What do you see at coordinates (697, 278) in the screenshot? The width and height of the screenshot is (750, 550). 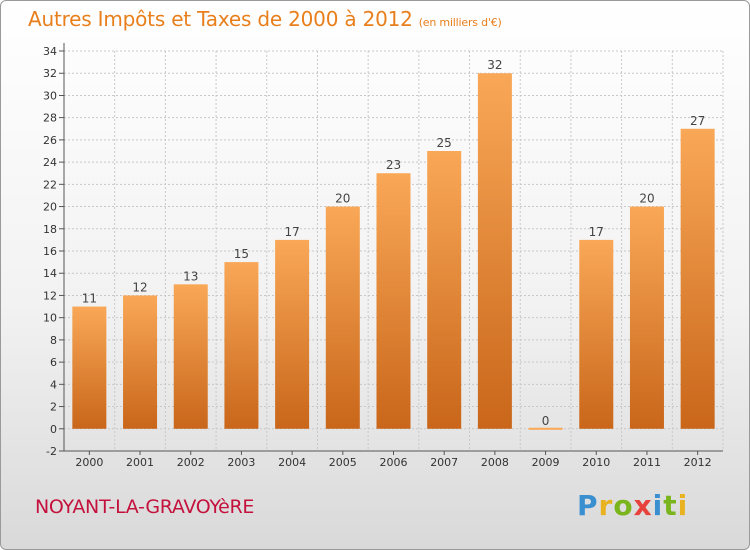 I see `bar-2012` at bounding box center [697, 278].